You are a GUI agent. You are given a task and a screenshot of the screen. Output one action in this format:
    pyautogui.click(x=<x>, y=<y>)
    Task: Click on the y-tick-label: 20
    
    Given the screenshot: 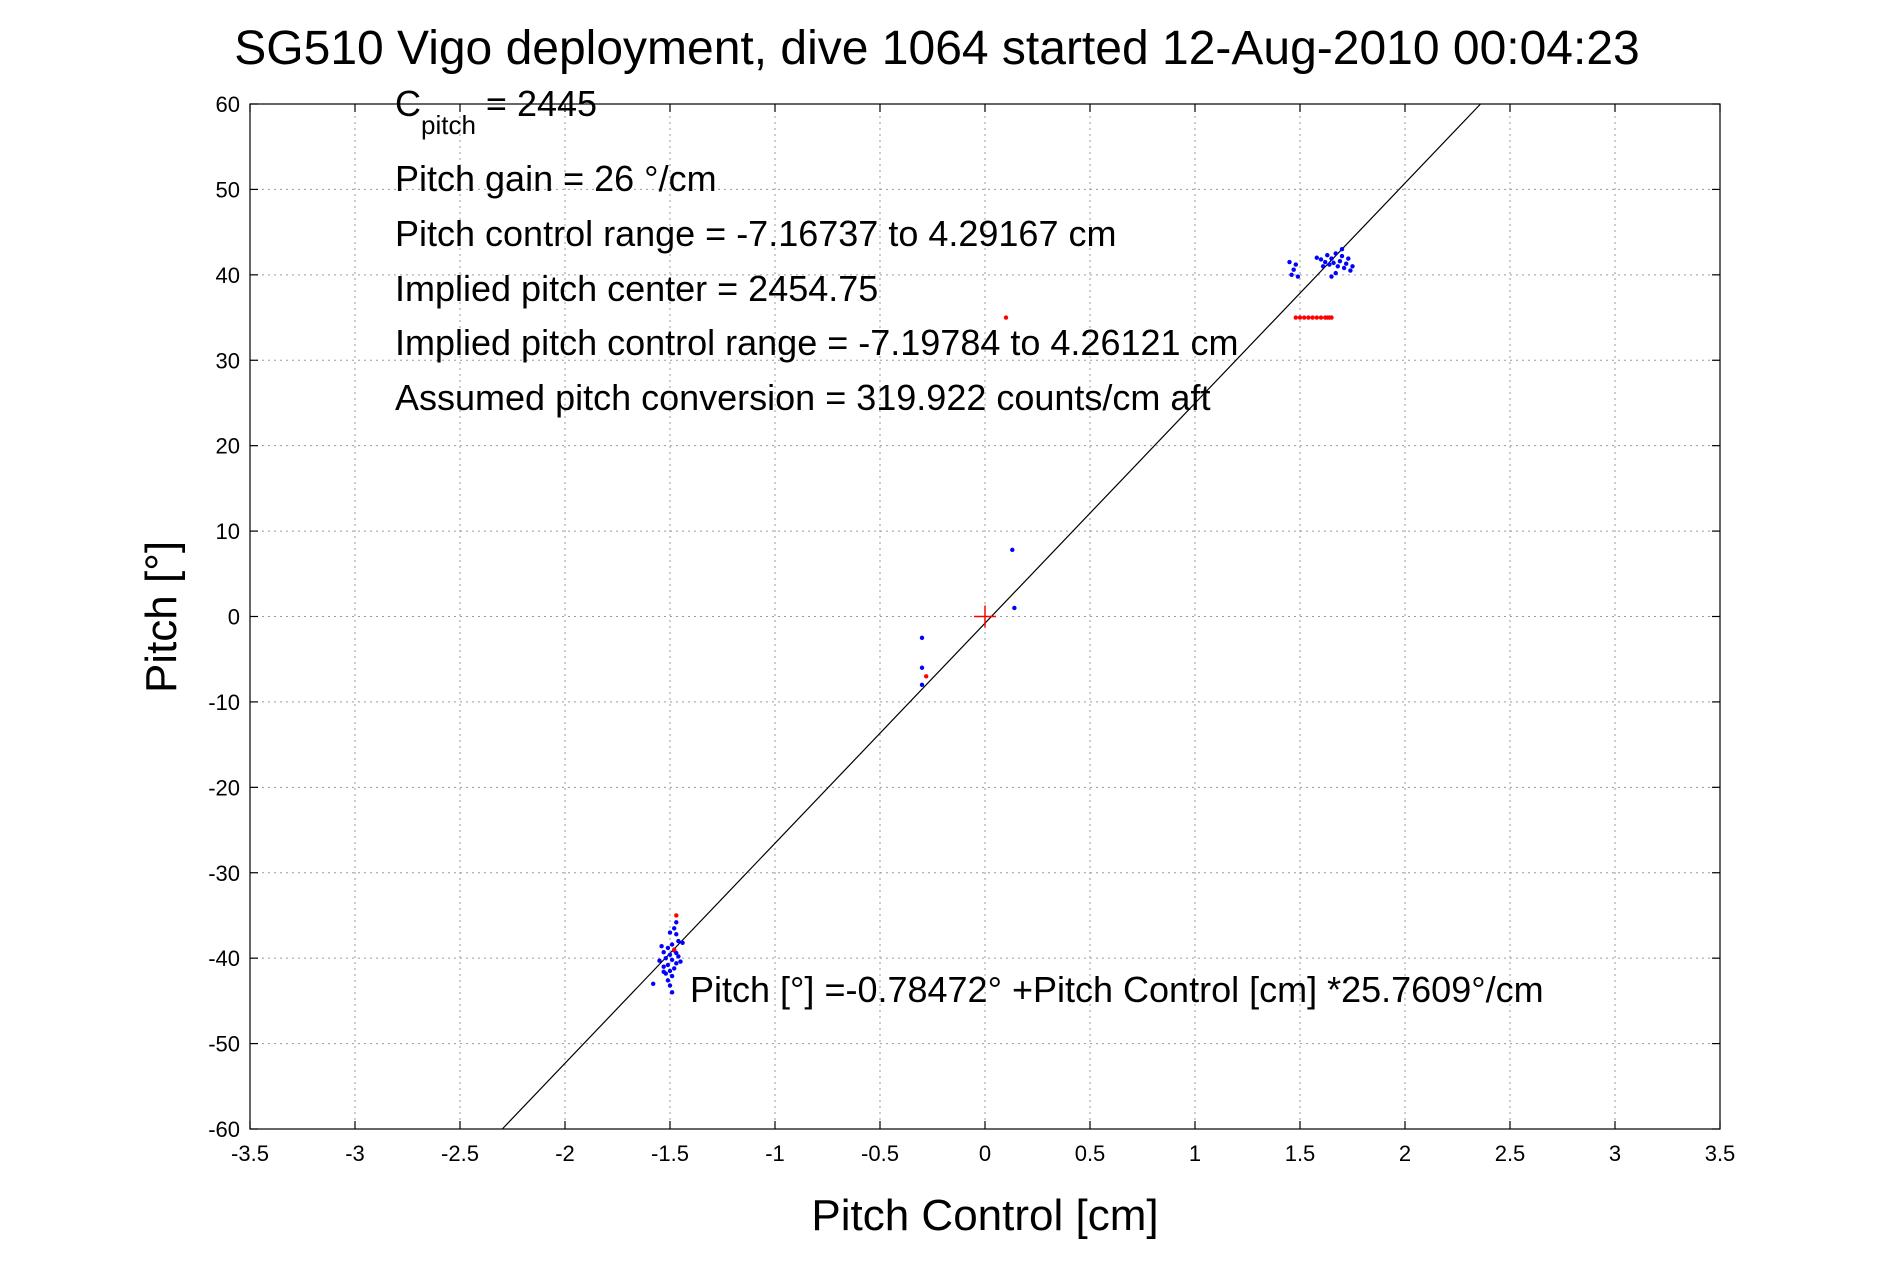 What is the action you would take?
    pyautogui.click(x=228, y=446)
    